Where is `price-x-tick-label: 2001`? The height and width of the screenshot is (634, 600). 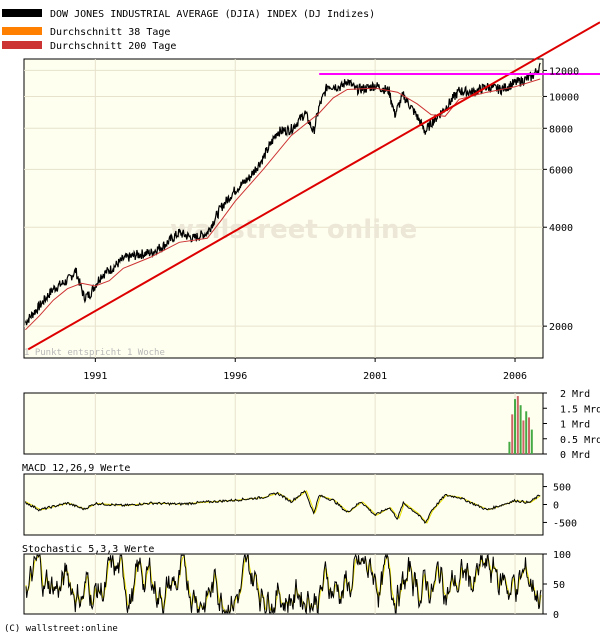
price-x-tick-label: 2001 is located at coordinates (375, 376).